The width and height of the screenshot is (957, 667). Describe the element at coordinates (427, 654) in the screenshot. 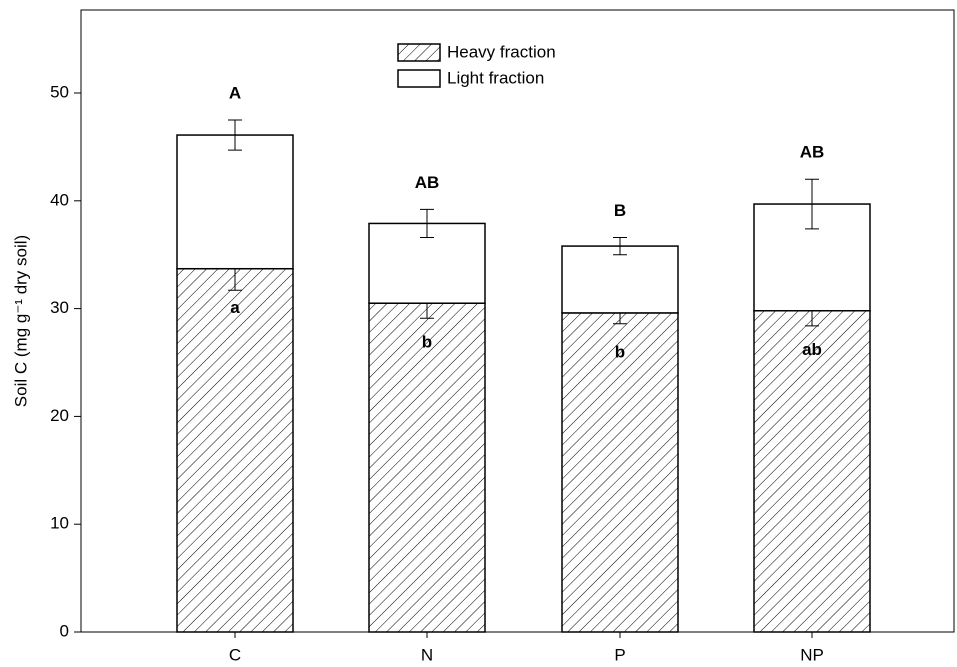

I see `x-tick-label: N` at that location.